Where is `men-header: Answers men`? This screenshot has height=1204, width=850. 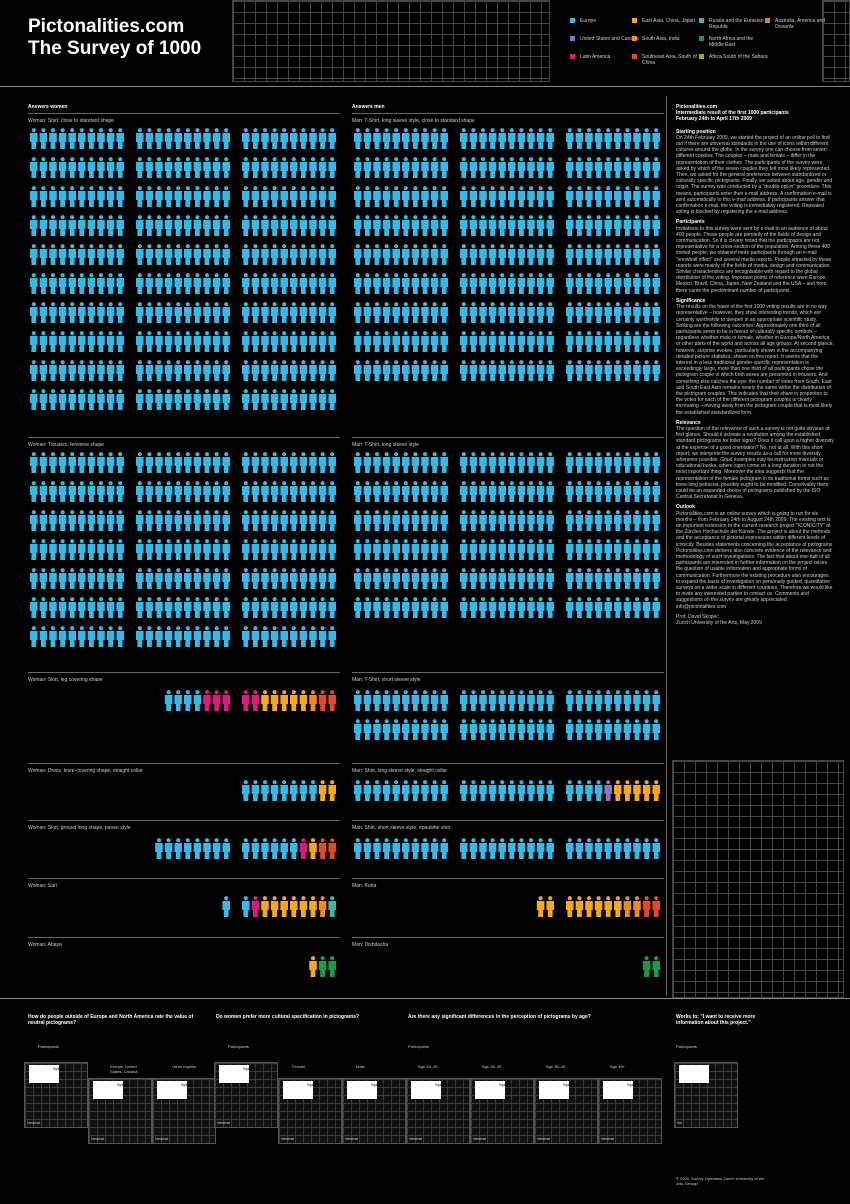
men-header: Answers men is located at coordinates (368, 107).